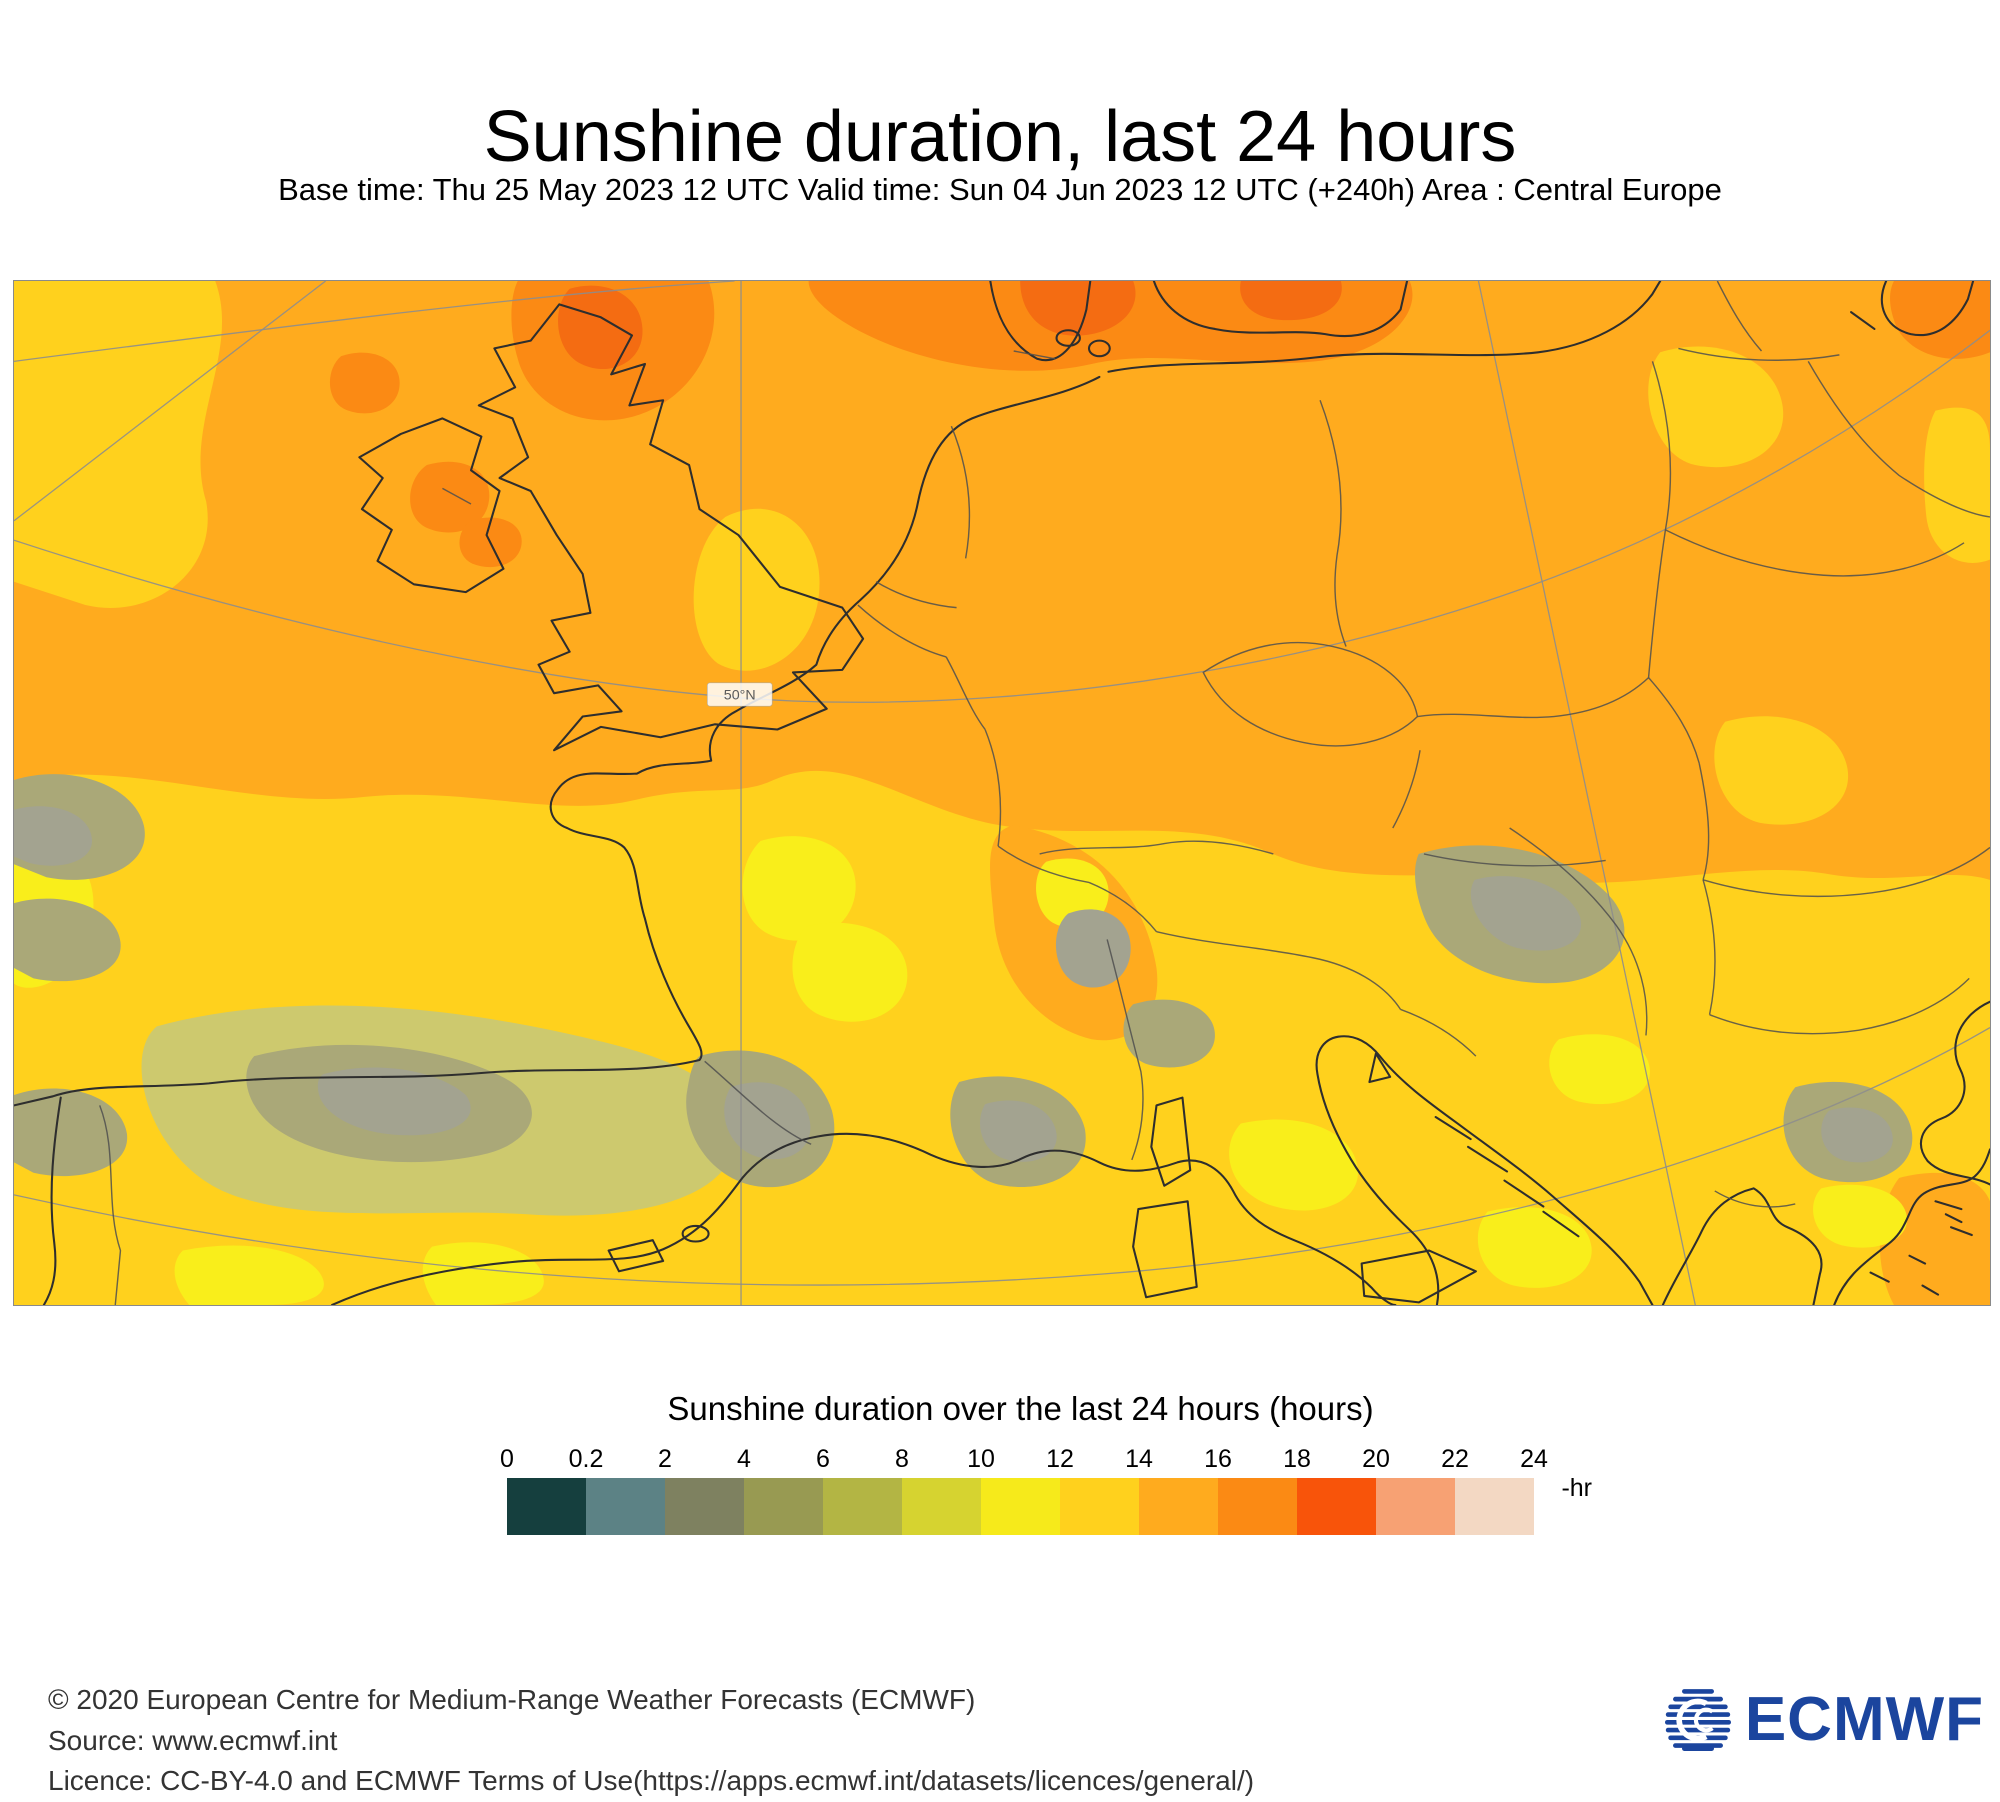 The height and width of the screenshot is (1802, 2000). Describe the element at coordinates (1534, 1459) in the screenshot. I see `legend-tick: 24` at that location.